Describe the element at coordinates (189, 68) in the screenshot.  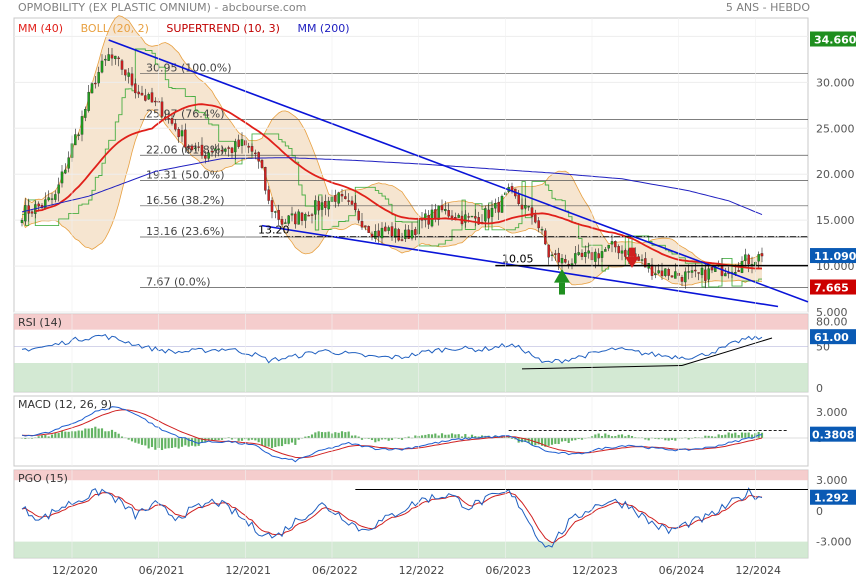
I see `fib-level-label: 30.95 (100.0%)` at that location.